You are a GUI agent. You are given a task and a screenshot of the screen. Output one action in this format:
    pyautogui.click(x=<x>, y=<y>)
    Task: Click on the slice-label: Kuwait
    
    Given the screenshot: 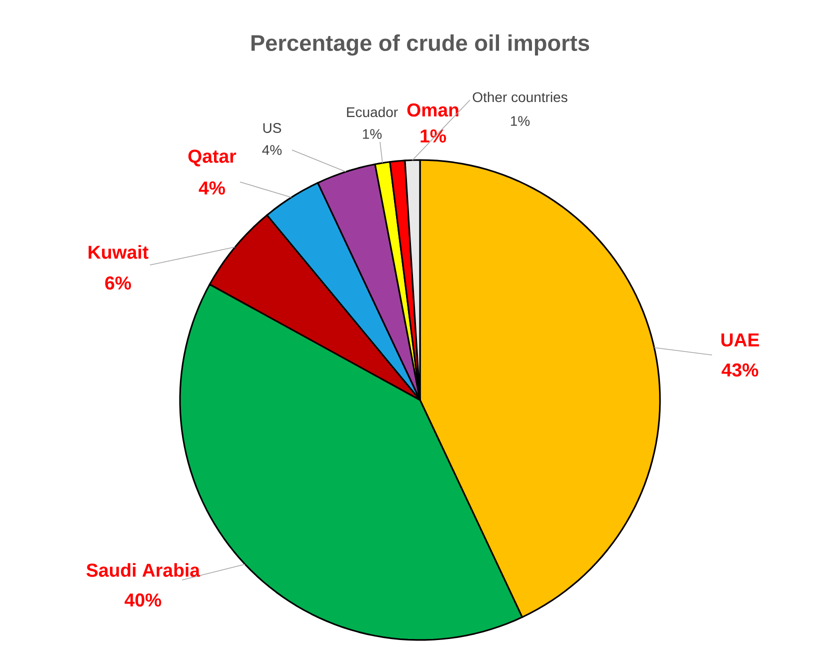 What is the action you would take?
    pyautogui.click(x=118, y=252)
    